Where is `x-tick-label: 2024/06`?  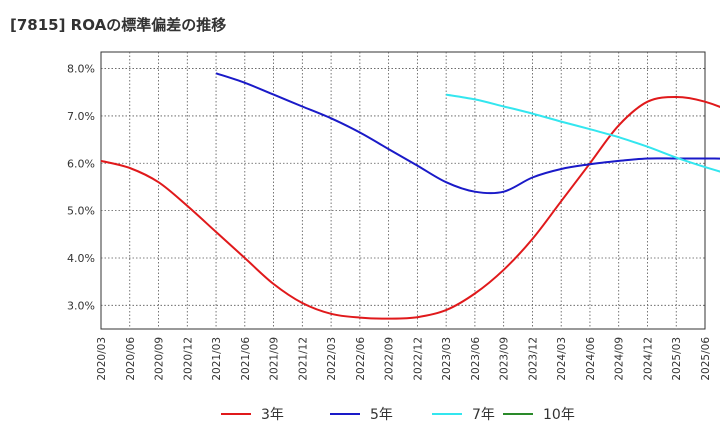 x-tick-label: 2024/06 is located at coordinates (591, 359).